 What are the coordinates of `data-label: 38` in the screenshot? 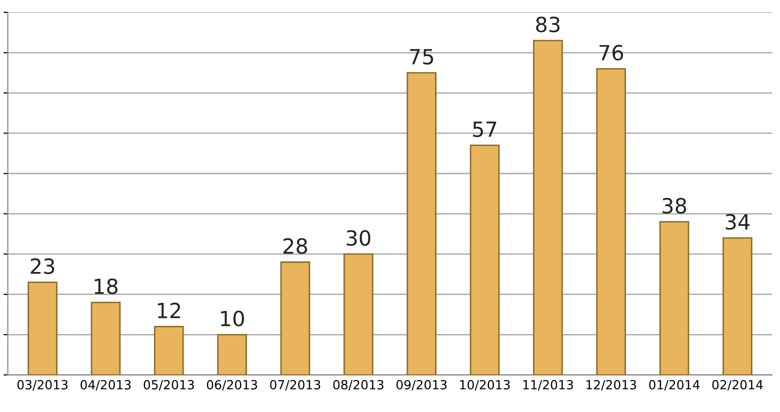 It's located at (674, 206).